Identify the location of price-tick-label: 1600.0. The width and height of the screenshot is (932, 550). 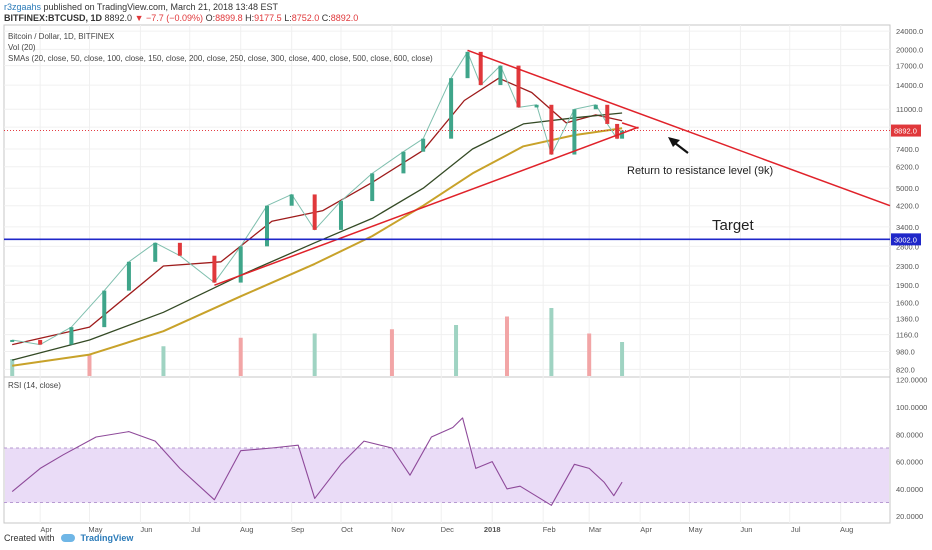
(907, 302).